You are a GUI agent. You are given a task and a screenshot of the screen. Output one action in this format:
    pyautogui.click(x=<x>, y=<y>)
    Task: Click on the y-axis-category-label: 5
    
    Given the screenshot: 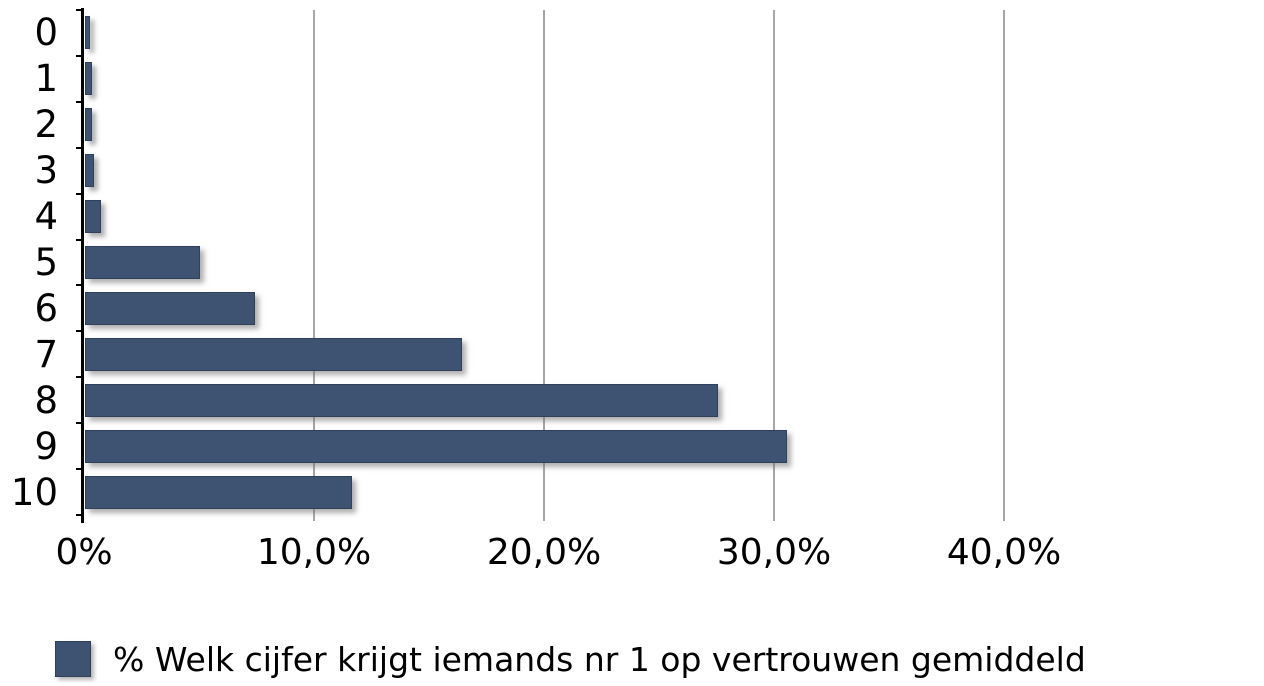 What is the action you would take?
    pyautogui.click(x=46, y=262)
    